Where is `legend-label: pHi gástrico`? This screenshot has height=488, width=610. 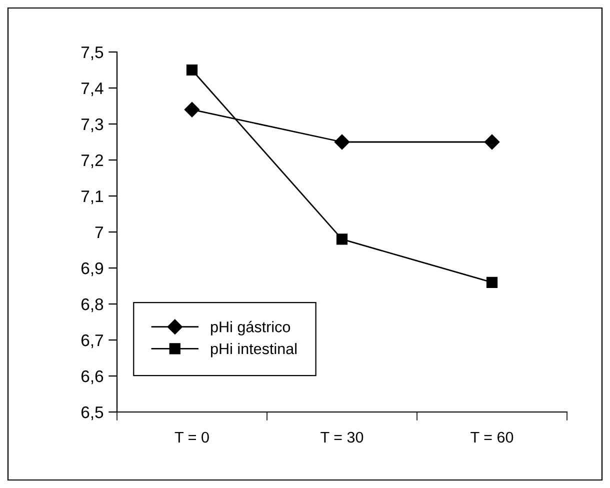
legend-label: pHi gástrico is located at coordinates (250, 328).